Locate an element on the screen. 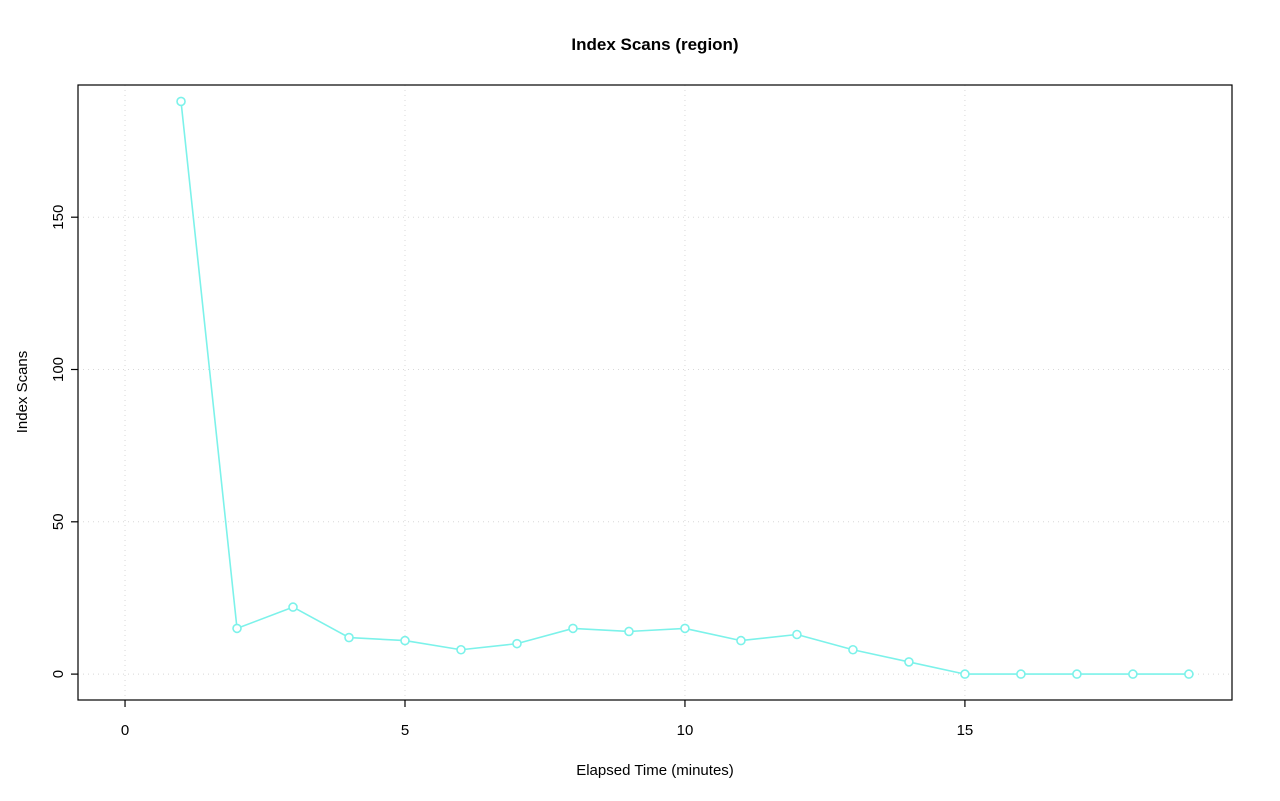  y-tick-label: 150 is located at coordinates (58, 217).